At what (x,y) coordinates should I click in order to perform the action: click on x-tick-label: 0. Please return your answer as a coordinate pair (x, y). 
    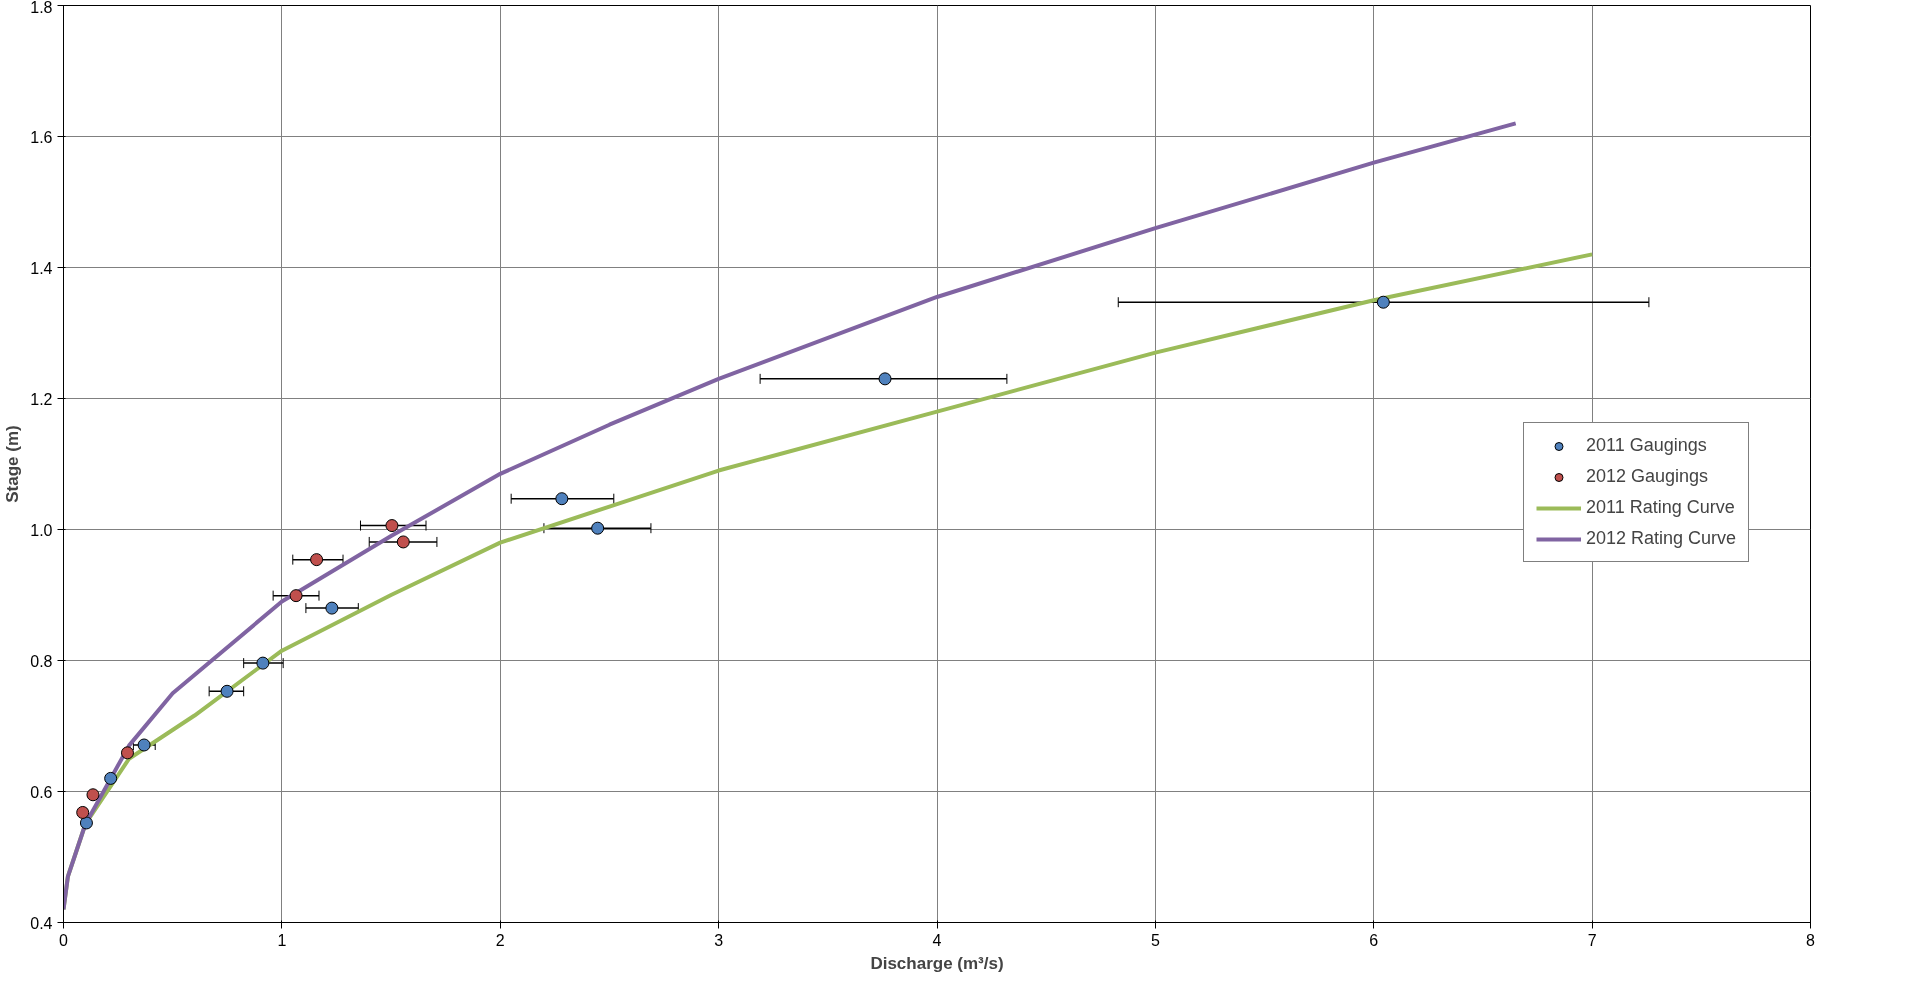
    Looking at the image, I should click on (64, 940).